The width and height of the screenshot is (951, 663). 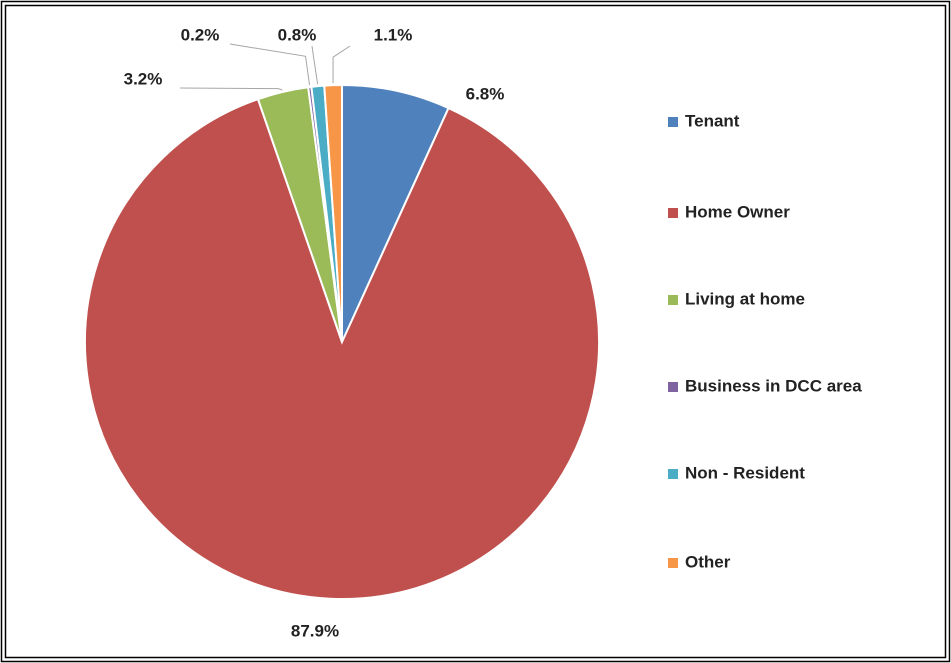 What do you see at coordinates (297, 34) in the screenshot?
I see `data-label: 0.8%` at bounding box center [297, 34].